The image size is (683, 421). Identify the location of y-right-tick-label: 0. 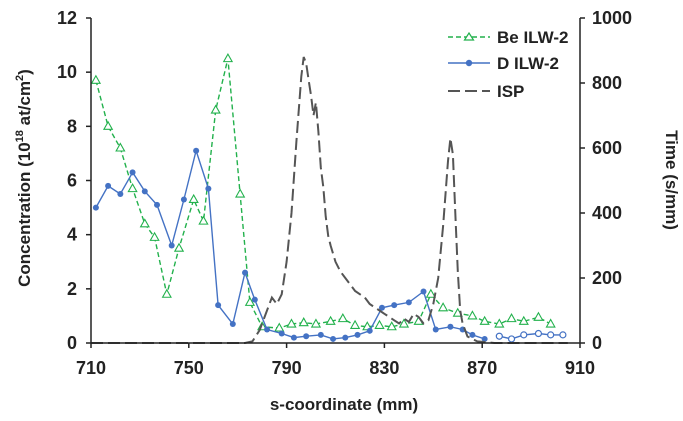
(597, 343).